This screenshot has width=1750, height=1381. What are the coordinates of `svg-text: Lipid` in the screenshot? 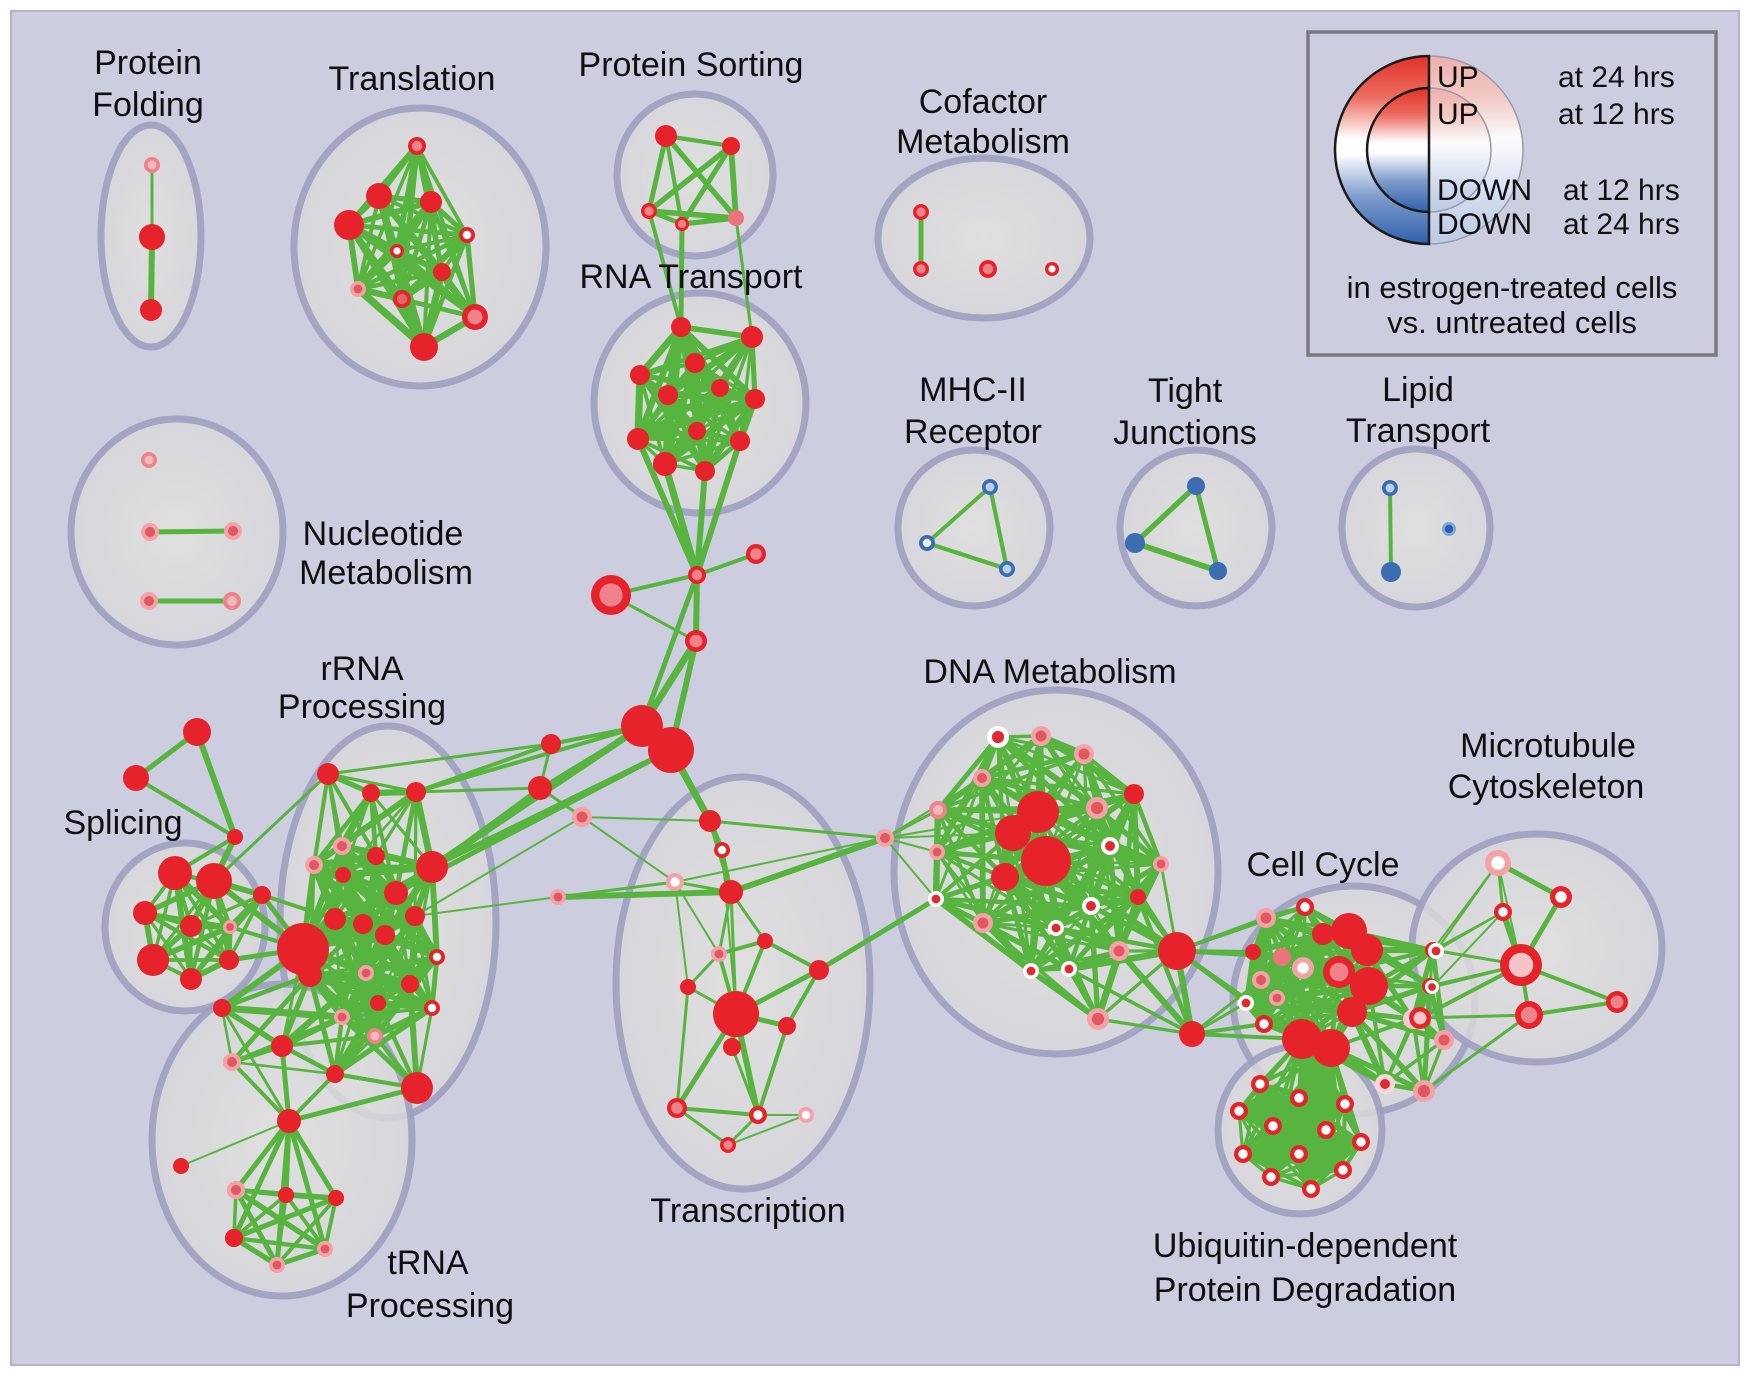 It's located at (1418, 390).